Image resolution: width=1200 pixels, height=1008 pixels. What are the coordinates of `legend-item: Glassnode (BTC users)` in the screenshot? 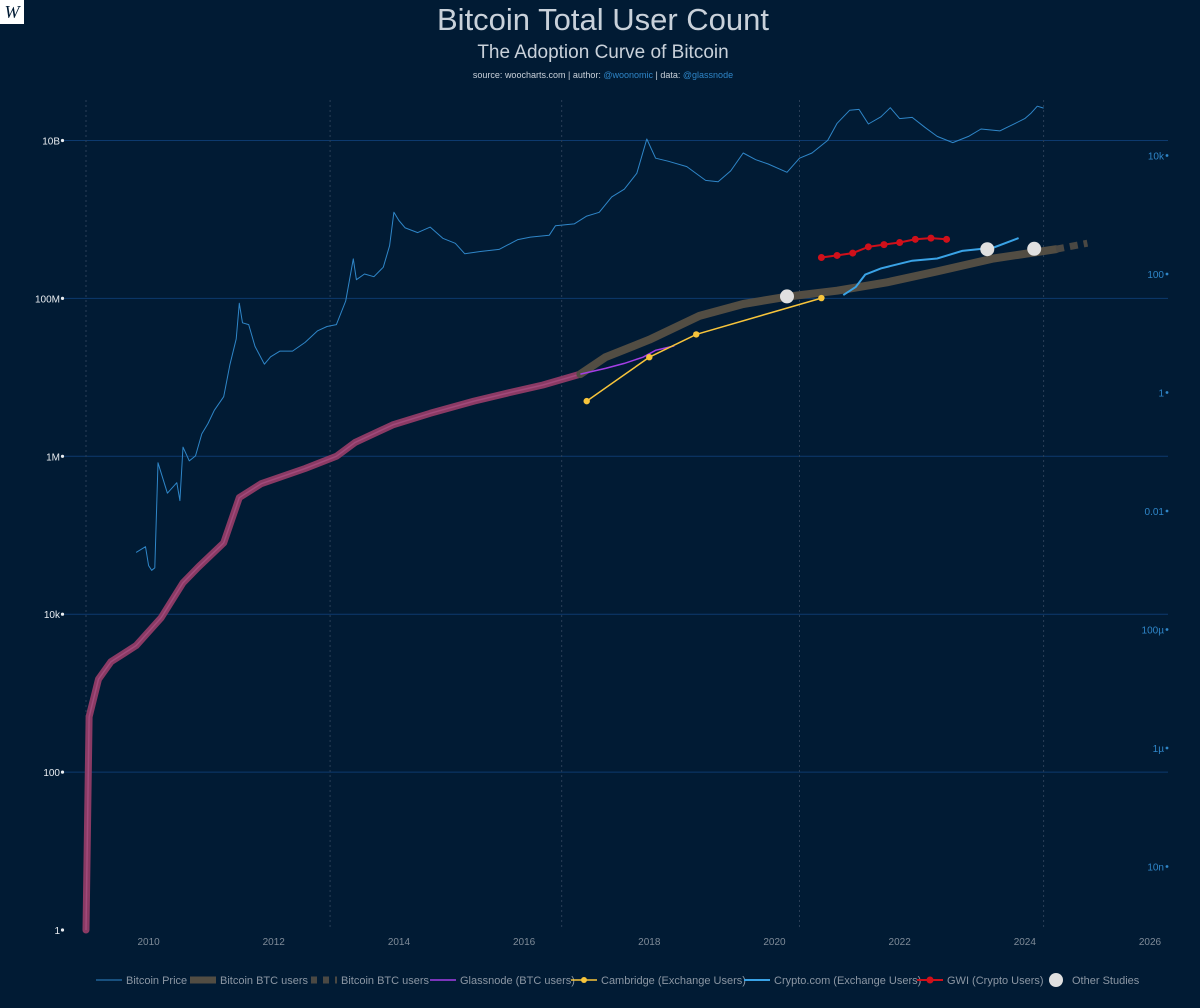 It's located at (502, 981).